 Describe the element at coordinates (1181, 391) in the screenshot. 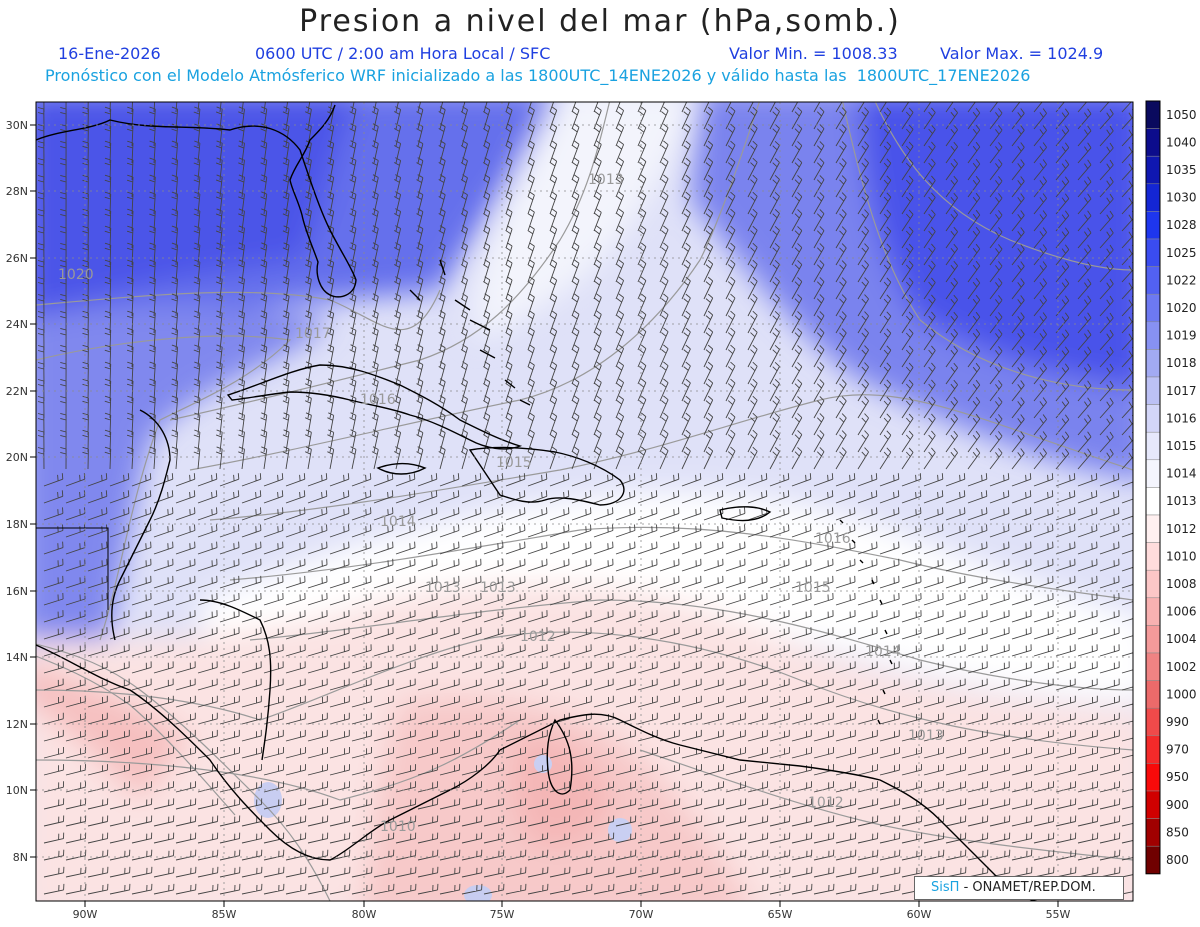

I see `legend-label: 1017` at that location.